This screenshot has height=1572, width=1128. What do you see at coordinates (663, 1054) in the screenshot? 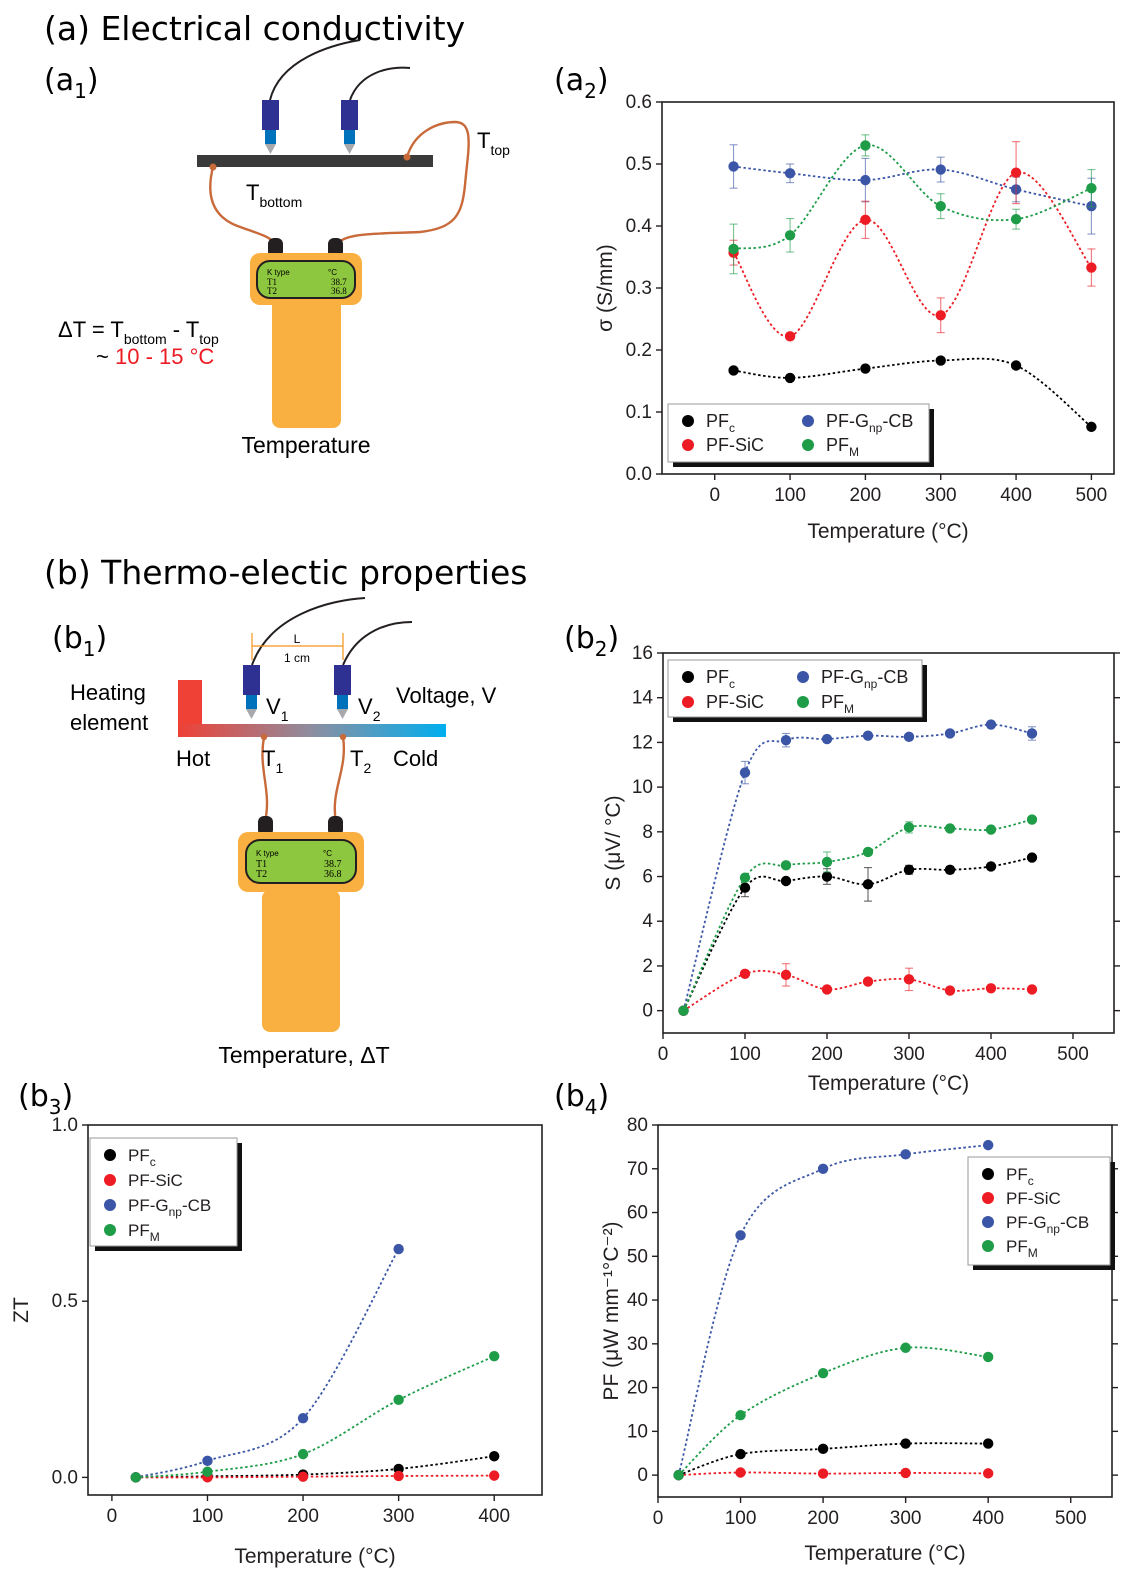
I see `x-tick-label: 0` at bounding box center [663, 1054].